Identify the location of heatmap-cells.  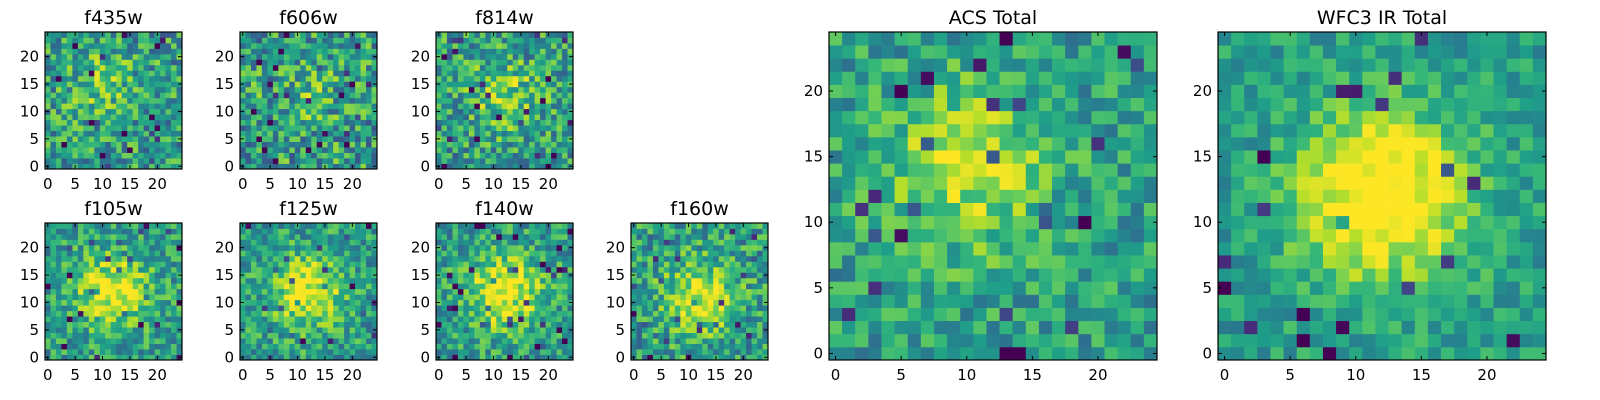
(114, 101).